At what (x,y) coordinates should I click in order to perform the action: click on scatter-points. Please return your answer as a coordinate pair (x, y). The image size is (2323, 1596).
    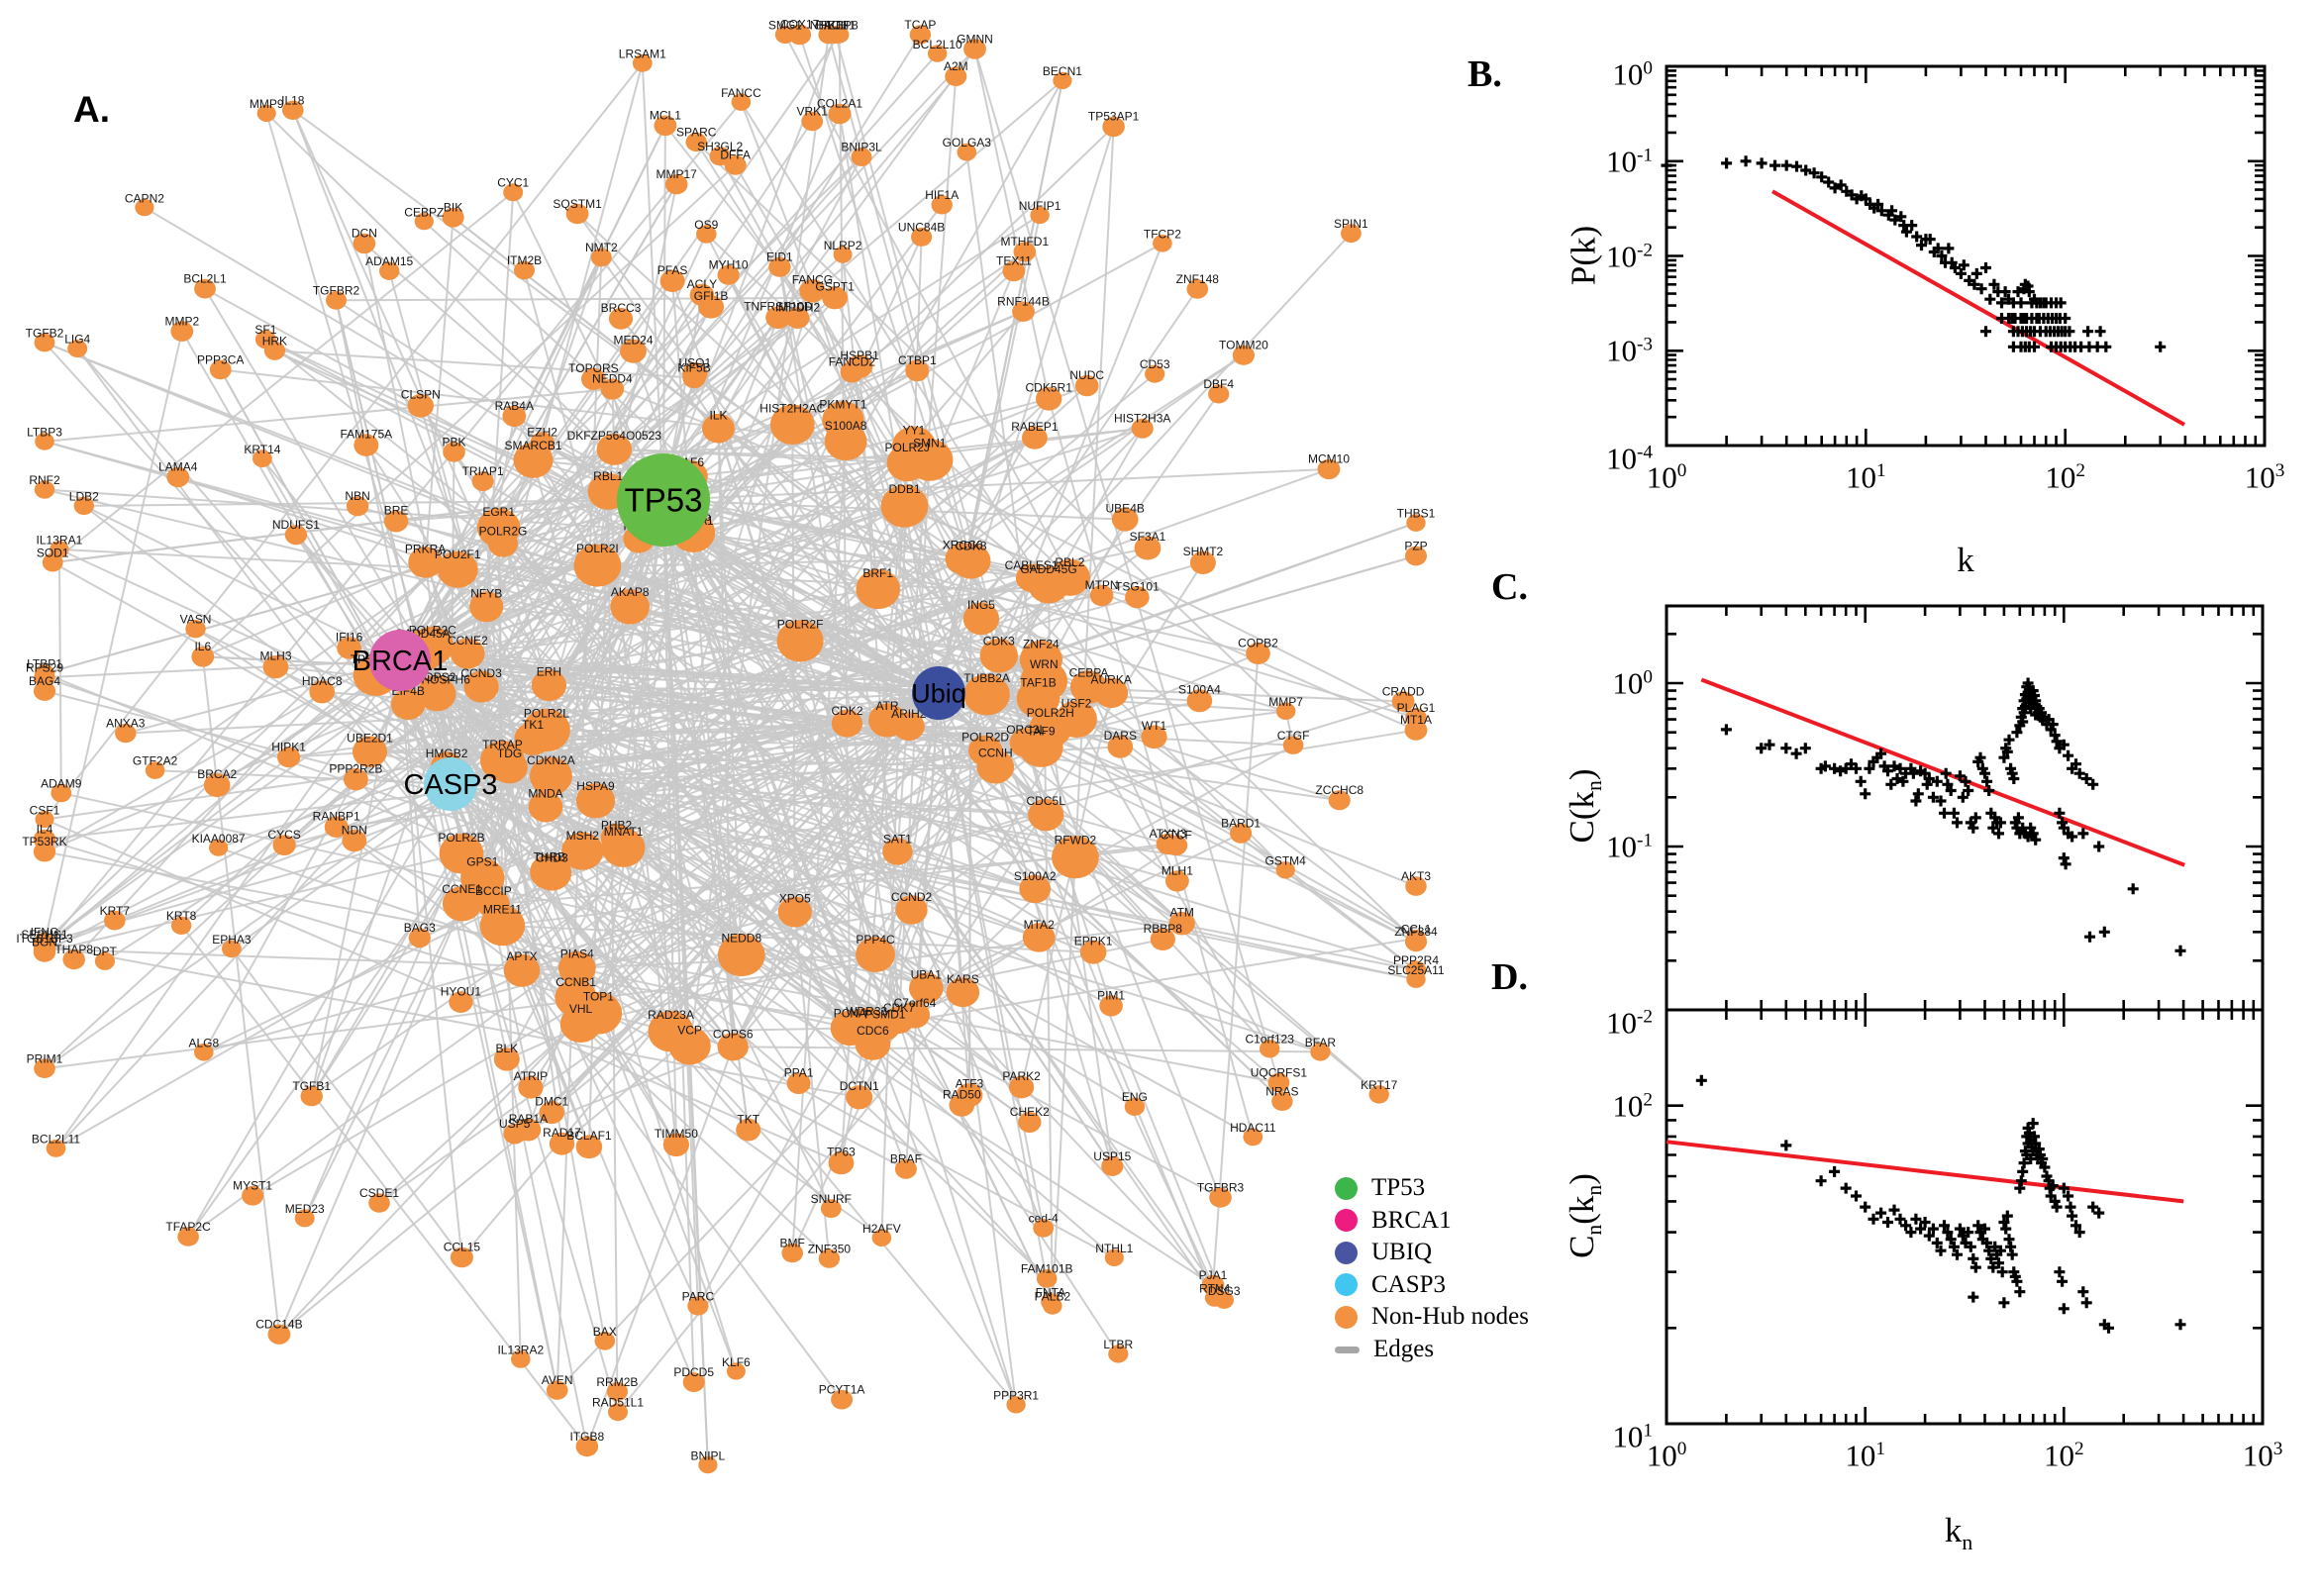
    Looking at the image, I should click on (1914, 254).